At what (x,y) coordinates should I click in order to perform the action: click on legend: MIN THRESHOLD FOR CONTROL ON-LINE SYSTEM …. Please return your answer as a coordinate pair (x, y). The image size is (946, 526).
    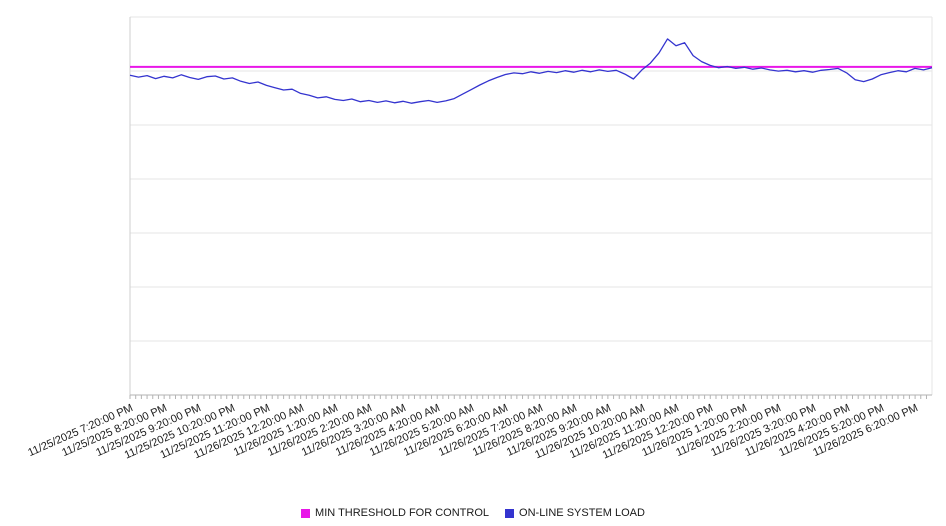
    Looking at the image, I should click on (473, 513).